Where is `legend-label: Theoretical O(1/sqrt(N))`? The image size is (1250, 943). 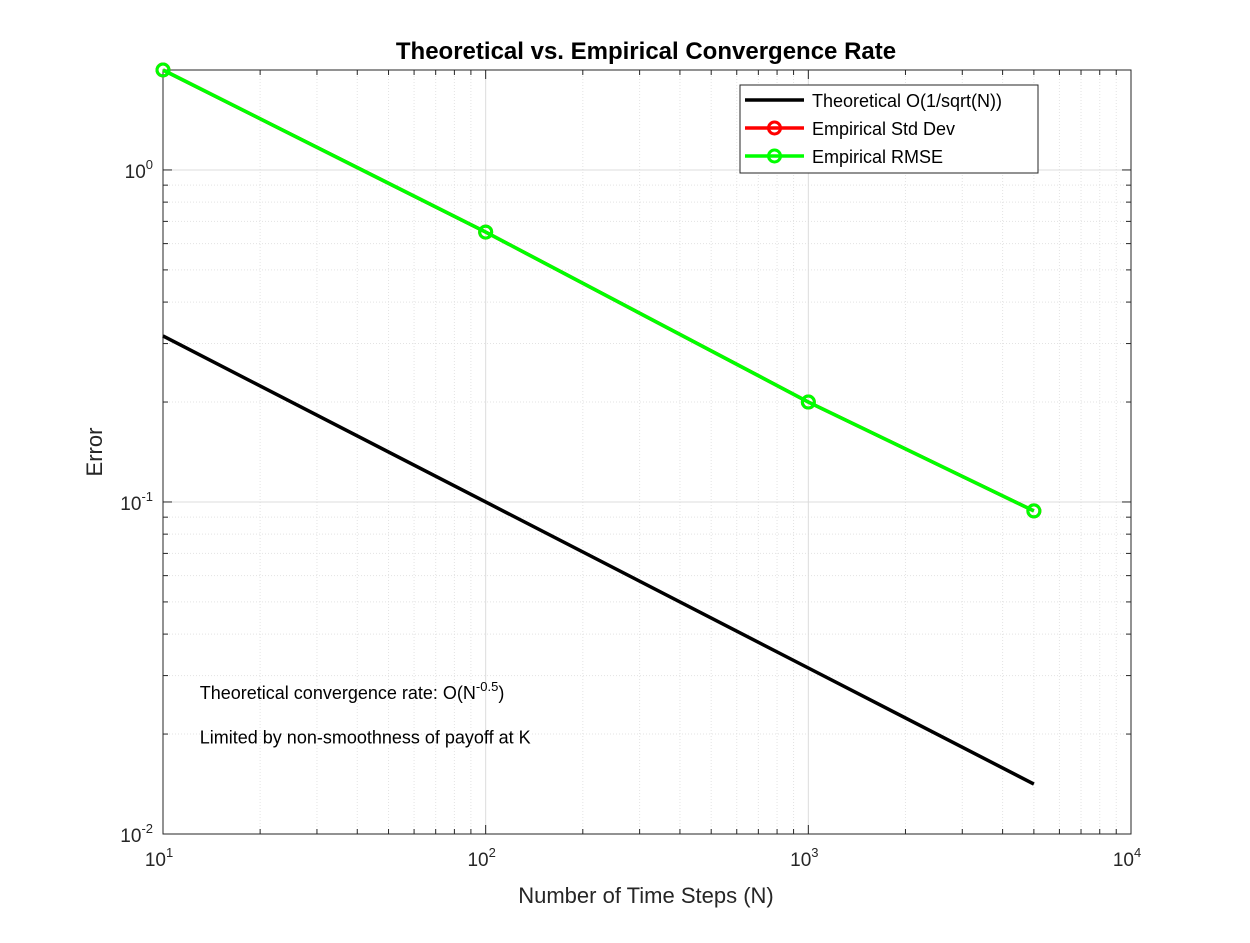
legend-label: Theoretical O(1/sqrt(N)) is located at coordinates (907, 101).